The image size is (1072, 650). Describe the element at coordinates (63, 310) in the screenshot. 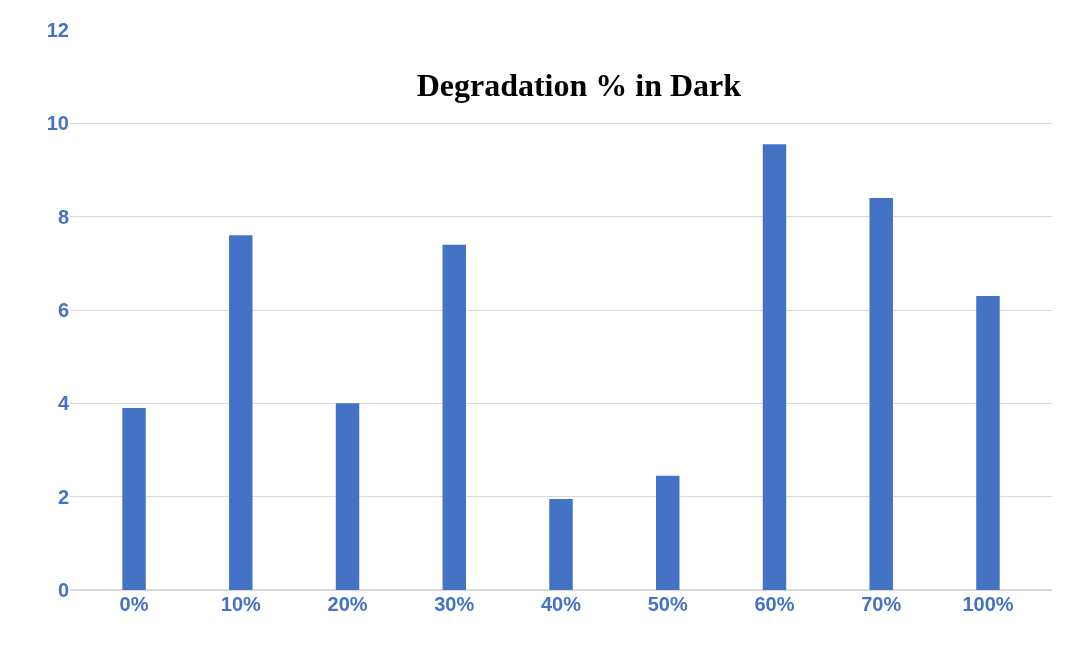

I see `y-tick-label: 6` at that location.